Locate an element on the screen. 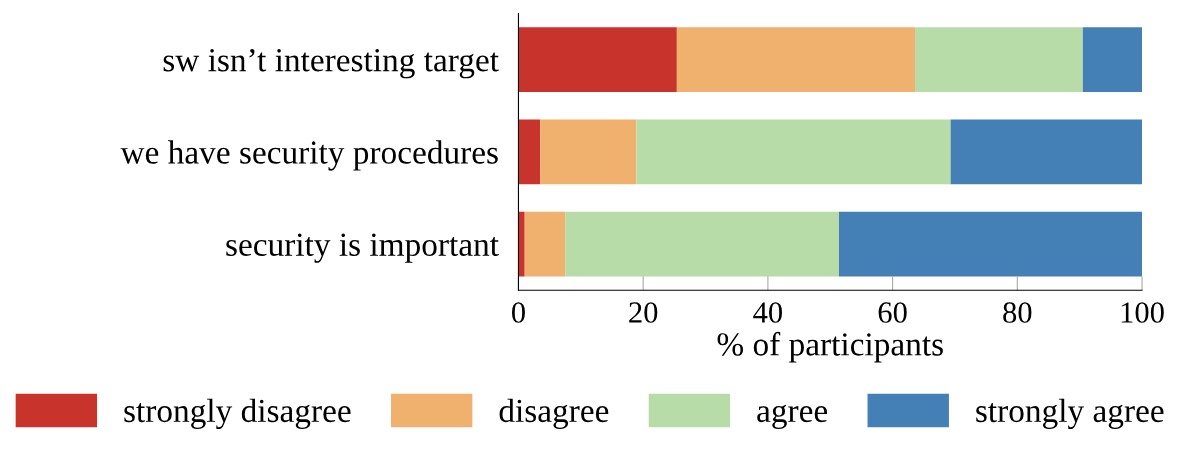 This screenshot has height=450, width=1181. x-tick-label: 40 is located at coordinates (767, 312).